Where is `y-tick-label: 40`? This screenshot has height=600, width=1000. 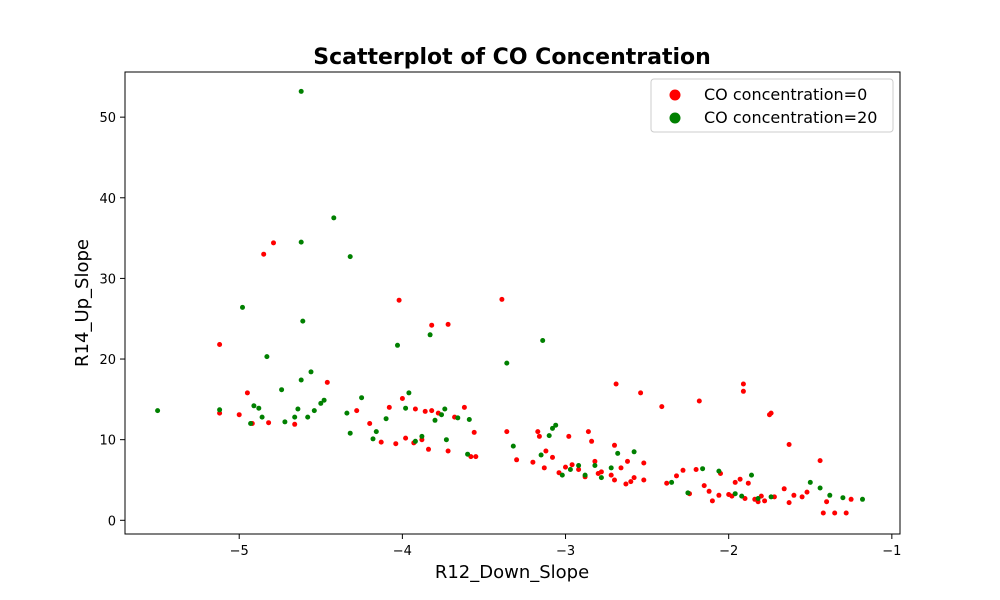
y-tick-label: 40 is located at coordinates (107, 199).